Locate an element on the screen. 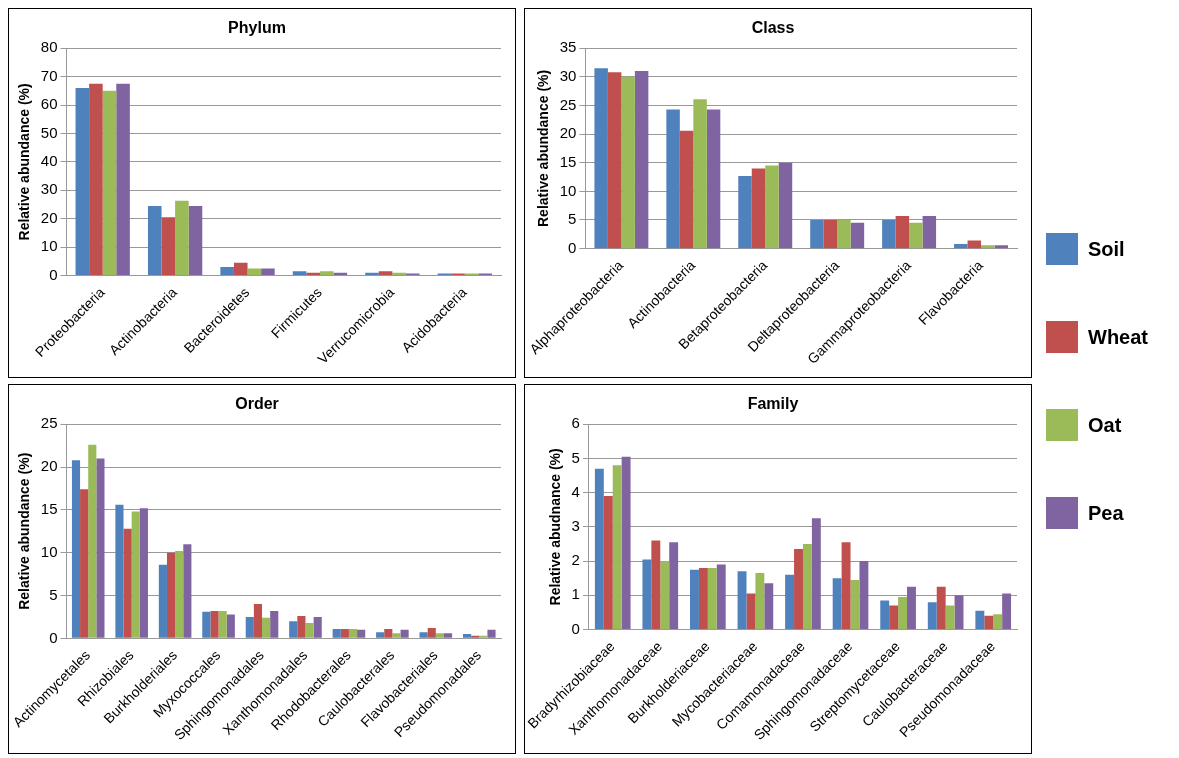  y-tick-label: 70 is located at coordinates (49, 75).